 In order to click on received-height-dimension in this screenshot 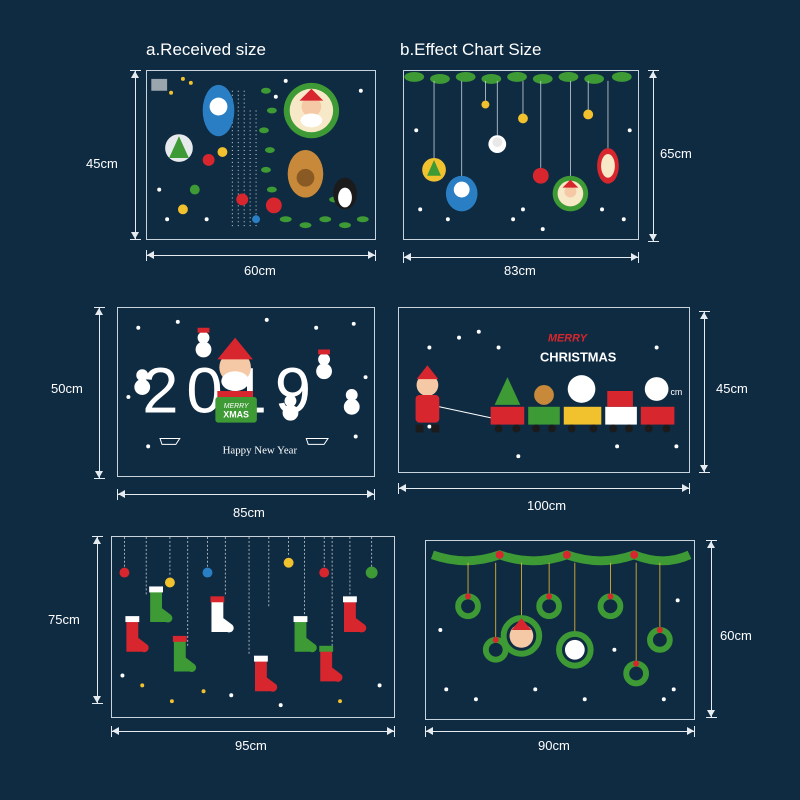, I will do `click(135, 155)`.